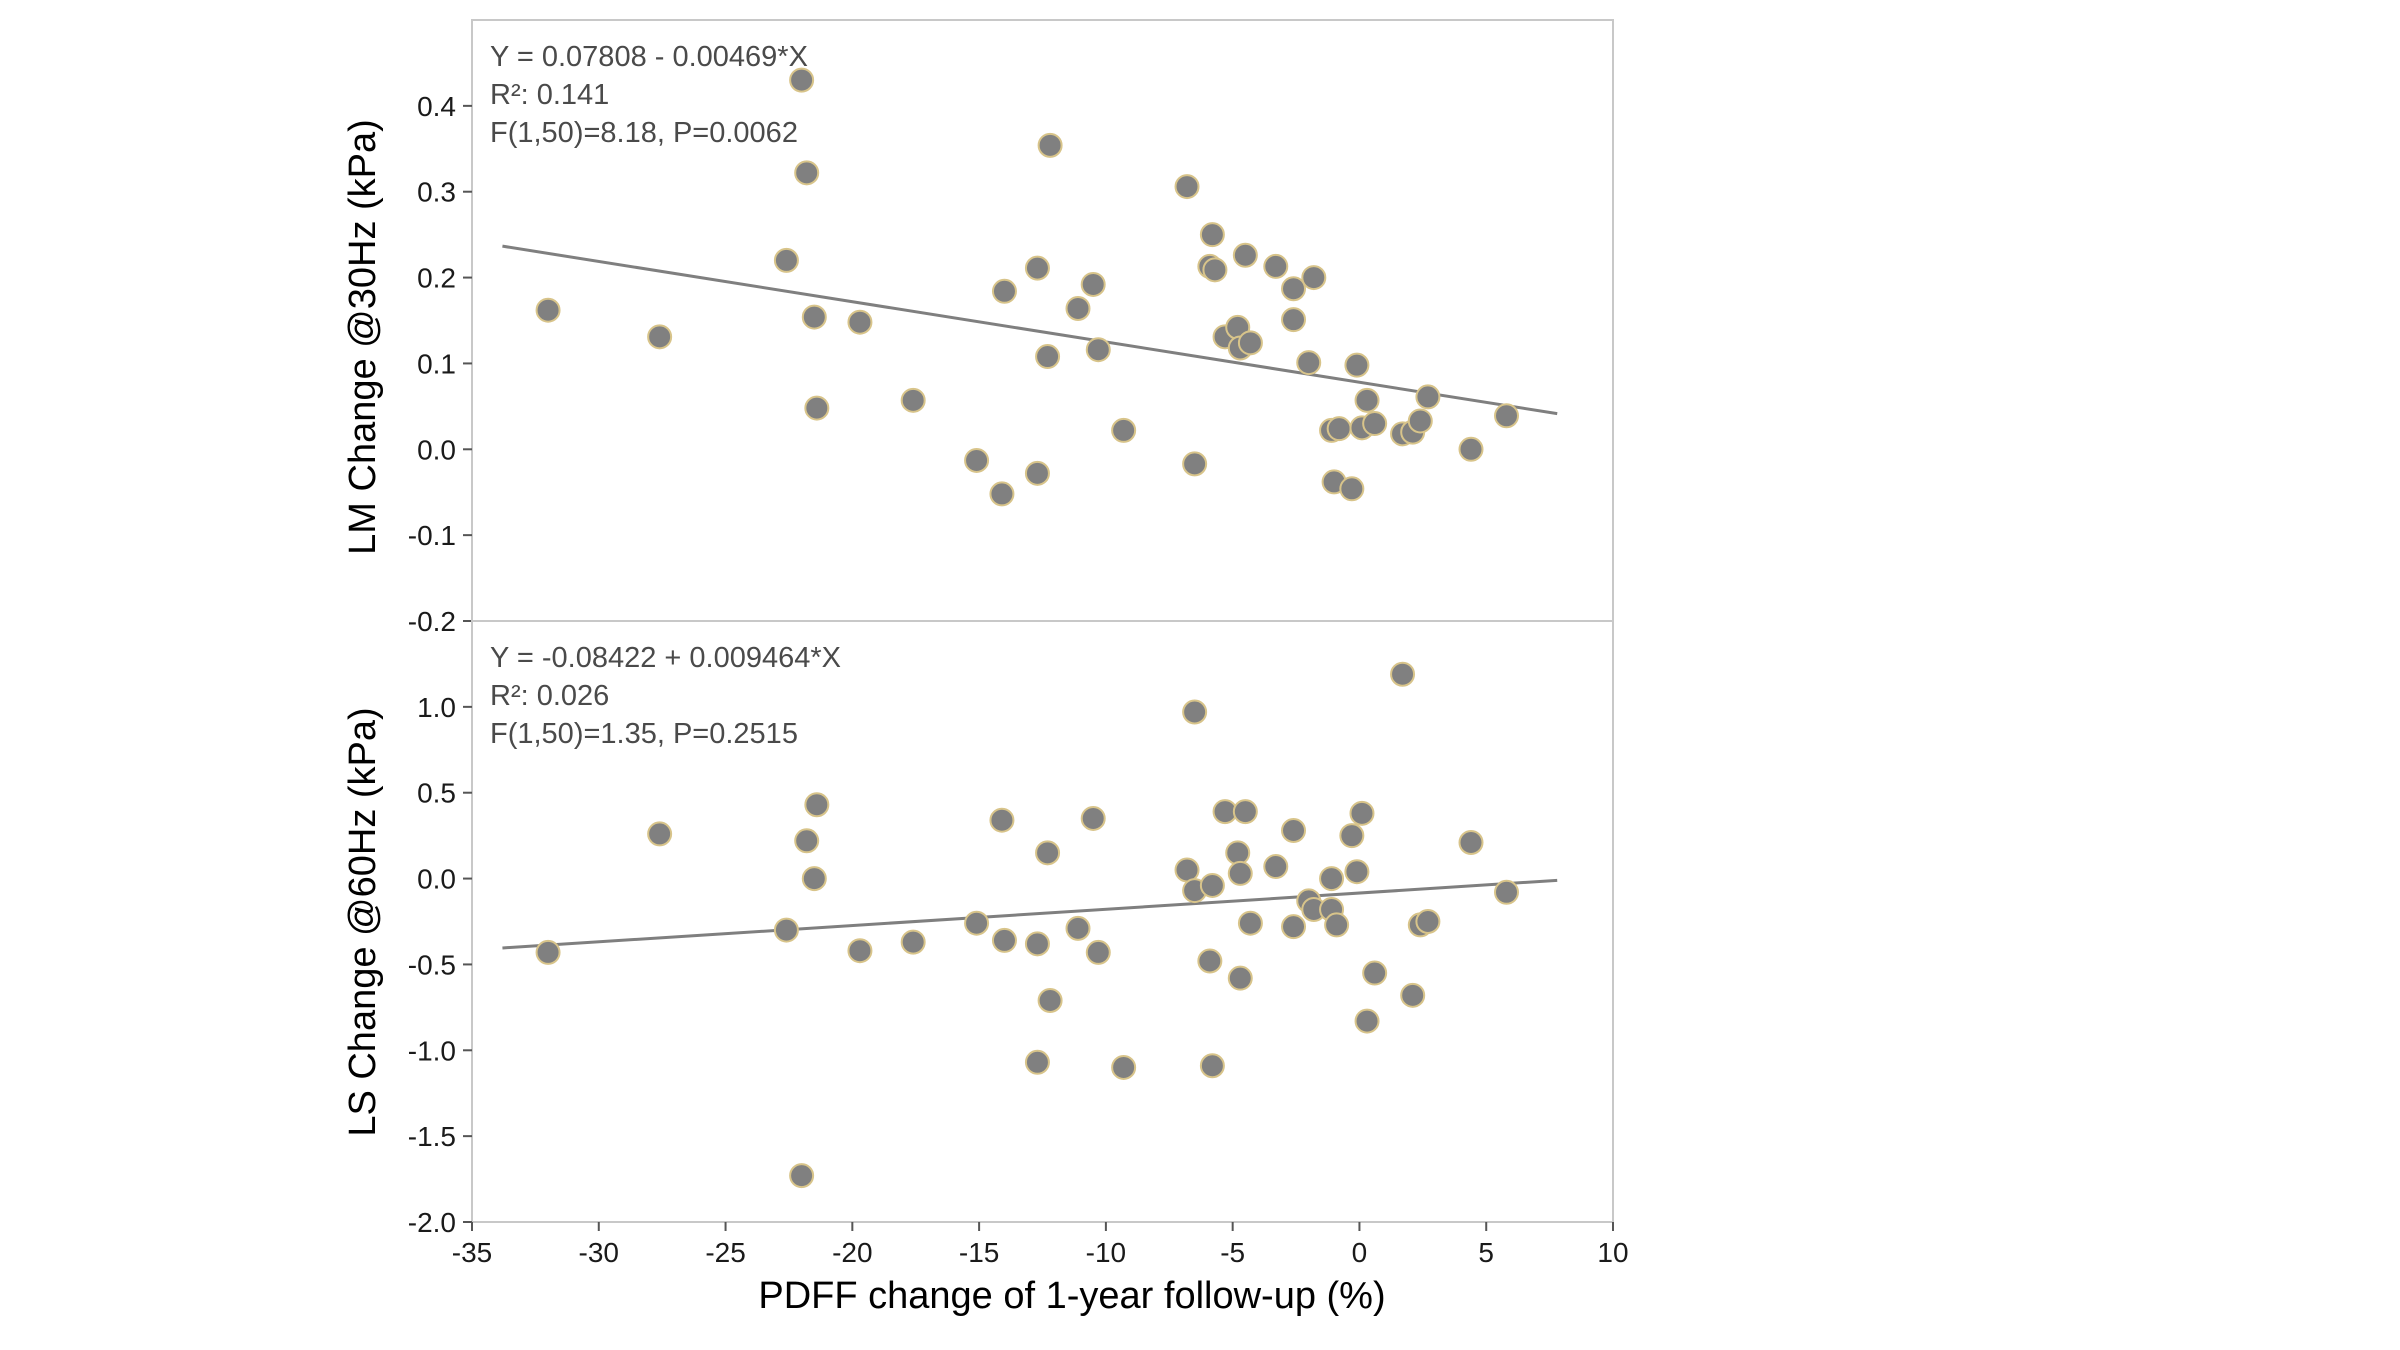  I want to click on bottom-y-tick-label: -2.0, so click(432, 1222).